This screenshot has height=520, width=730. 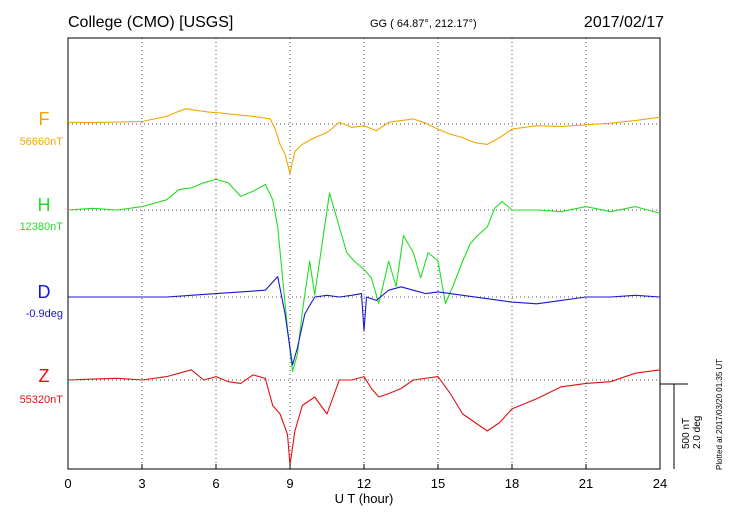 What do you see at coordinates (512, 483) in the screenshot?
I see `x-tick-label: 18` at bounding box center [512, 483].